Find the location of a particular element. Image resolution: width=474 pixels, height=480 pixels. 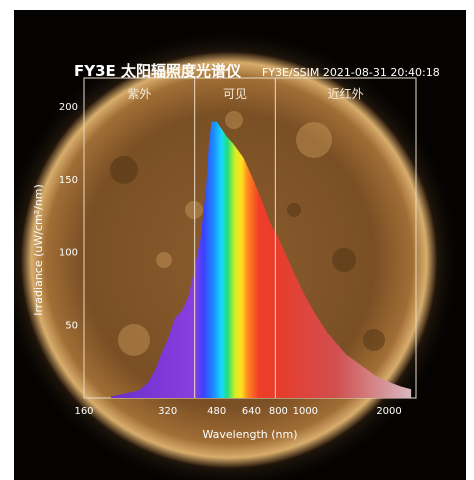

y-tick-label: 150 is located at coordinates (68, 180).